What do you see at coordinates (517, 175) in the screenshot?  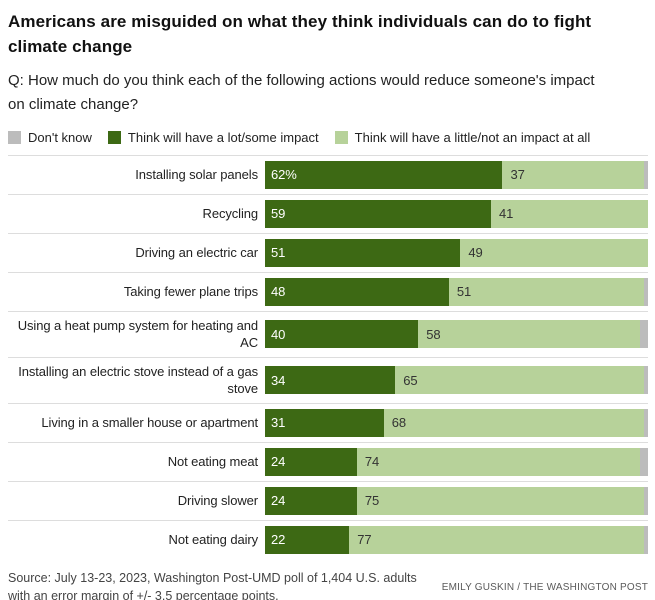 I see `no-impact-value: 37` at bounding box center [517, 175].